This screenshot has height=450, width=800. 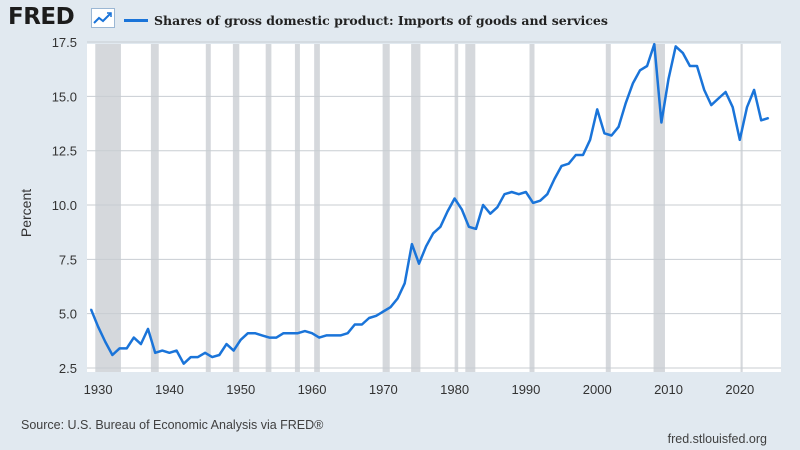 What do you see at coordinates (136, 20) in the screenshot?
I see `legend-swatch` at bounding box center [136, 20].